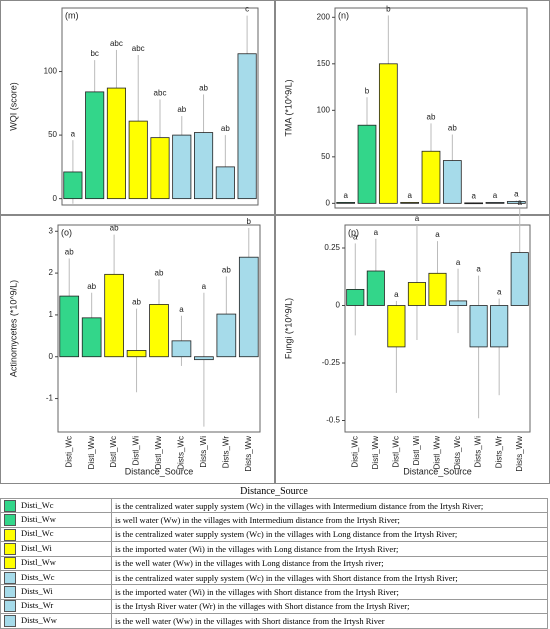  What do you see at coordinates (56, 577) in the screenshot?
I see `legend-key: Dists_Wc` at bounding box center [56, 577].